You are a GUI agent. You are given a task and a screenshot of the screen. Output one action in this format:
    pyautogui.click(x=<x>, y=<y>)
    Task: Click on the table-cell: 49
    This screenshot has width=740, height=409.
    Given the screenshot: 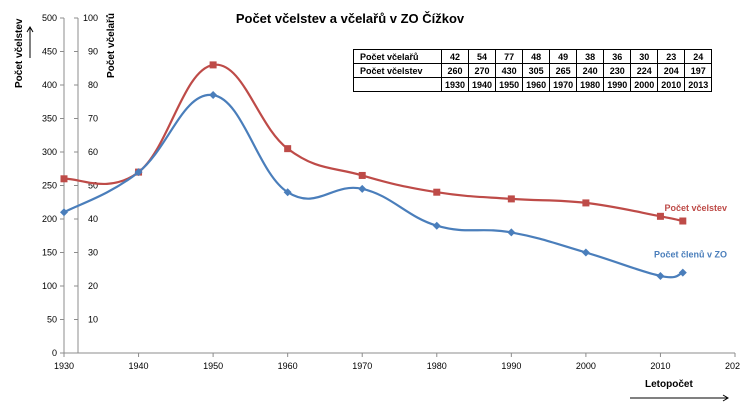 What is the action you would take?
    pyautogui.click(x=563, y=56)
    